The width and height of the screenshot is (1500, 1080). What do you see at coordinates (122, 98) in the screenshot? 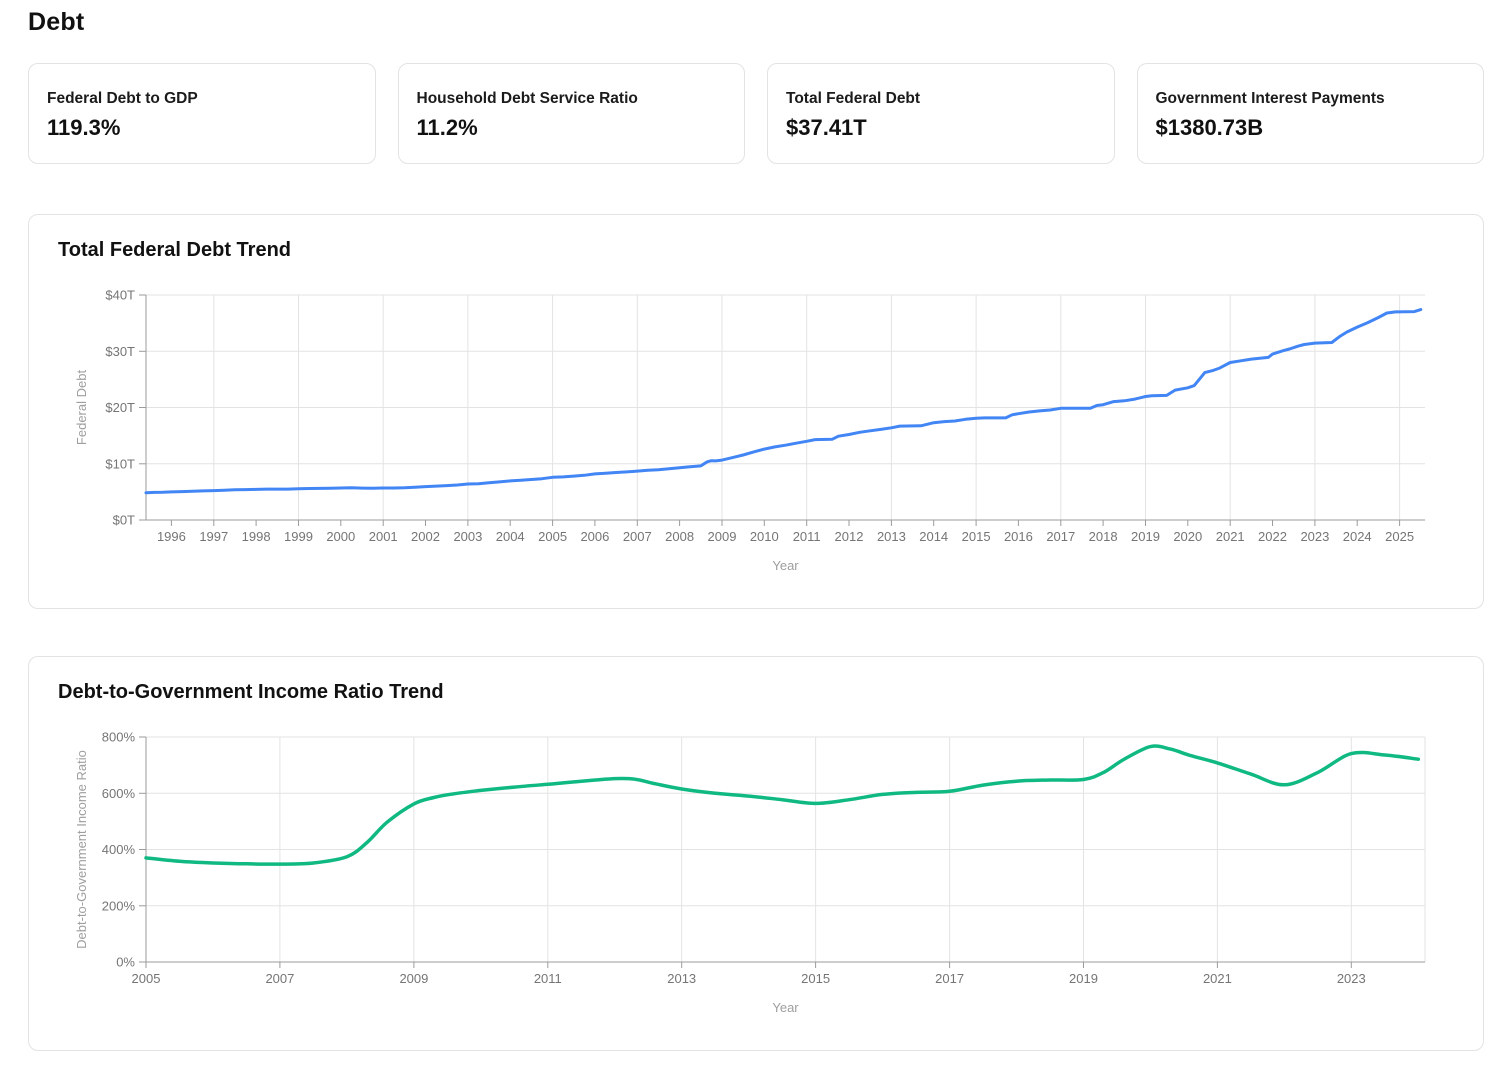
I see `stat-label: Federal Debt to GDP` at bounding box center [122, 98].